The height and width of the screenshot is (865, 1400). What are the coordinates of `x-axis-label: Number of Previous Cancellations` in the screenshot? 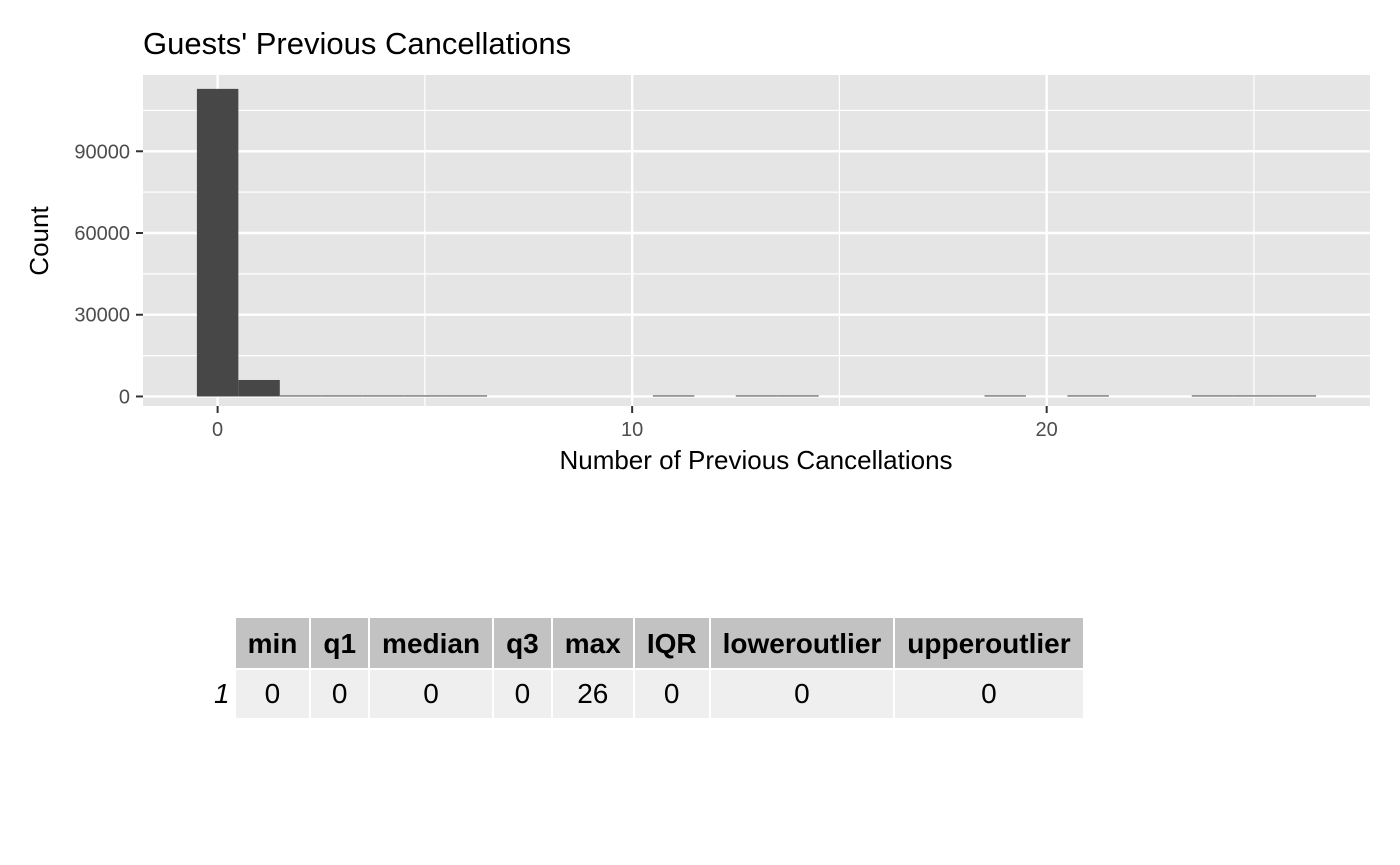 It's located at (755, 460).